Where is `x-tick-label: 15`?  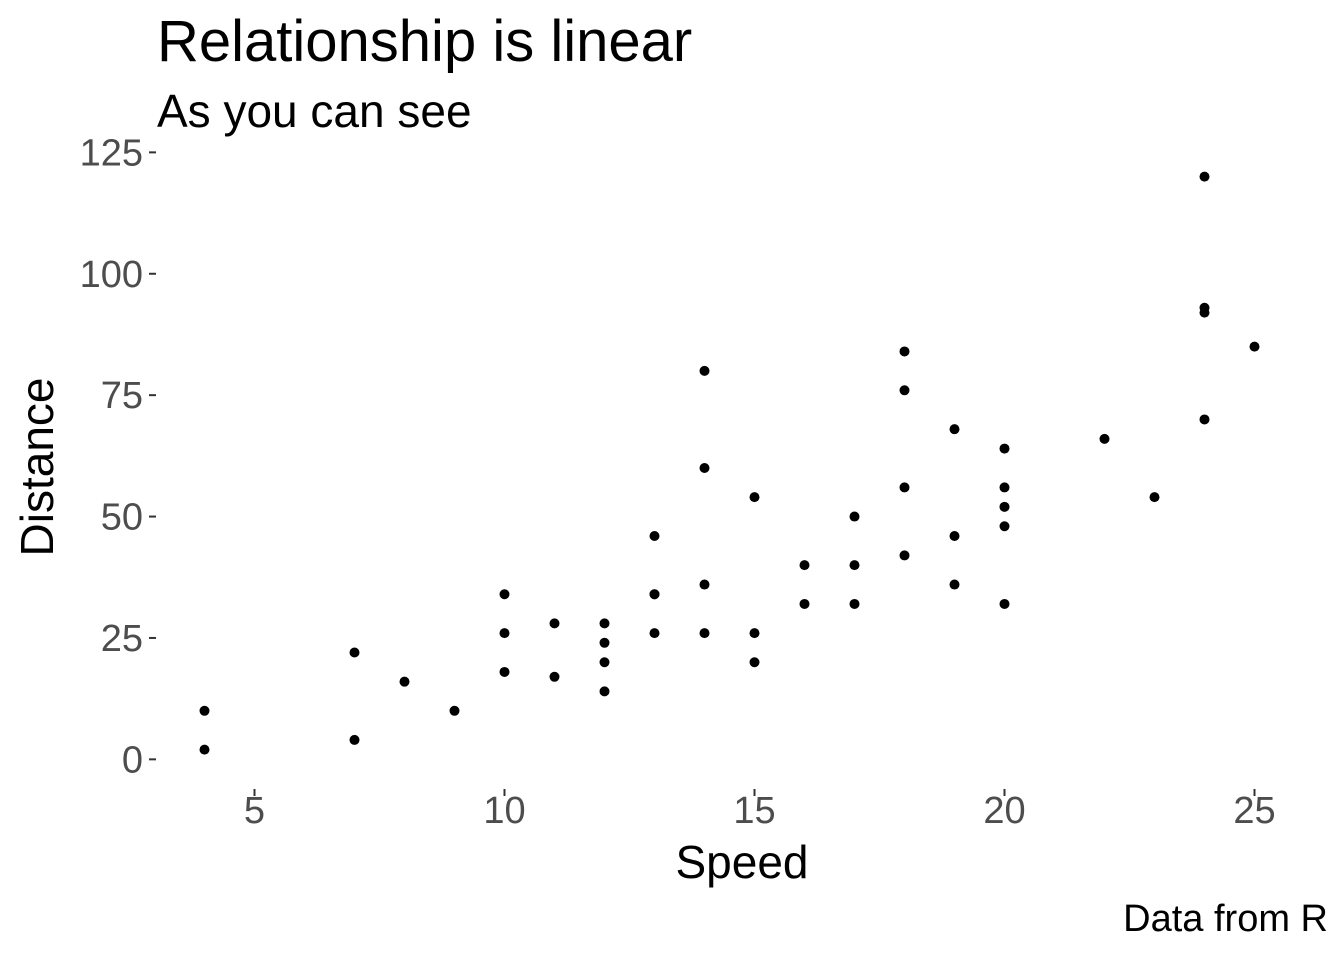 x-tick-label: 15 is located at coordinates (754, 811).